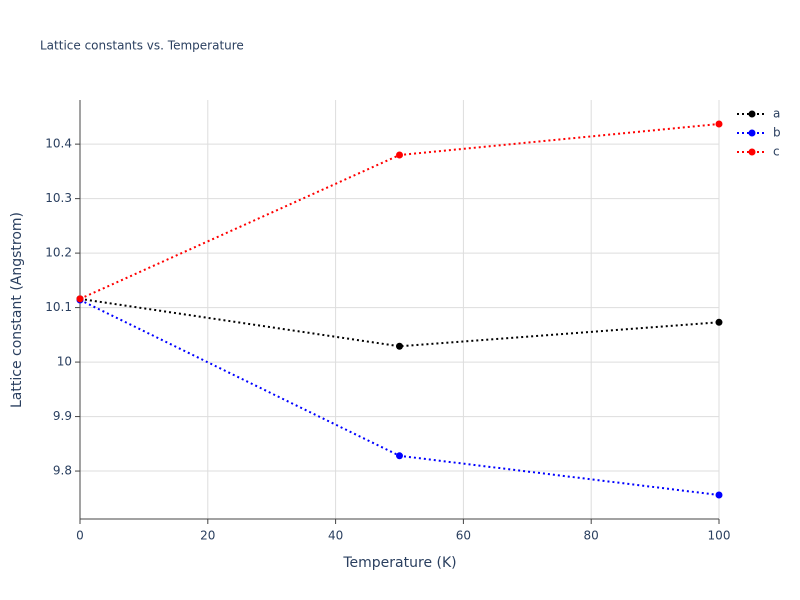 The image size is (800, 600). I want to click on legend-label: a, so click(776, 114).